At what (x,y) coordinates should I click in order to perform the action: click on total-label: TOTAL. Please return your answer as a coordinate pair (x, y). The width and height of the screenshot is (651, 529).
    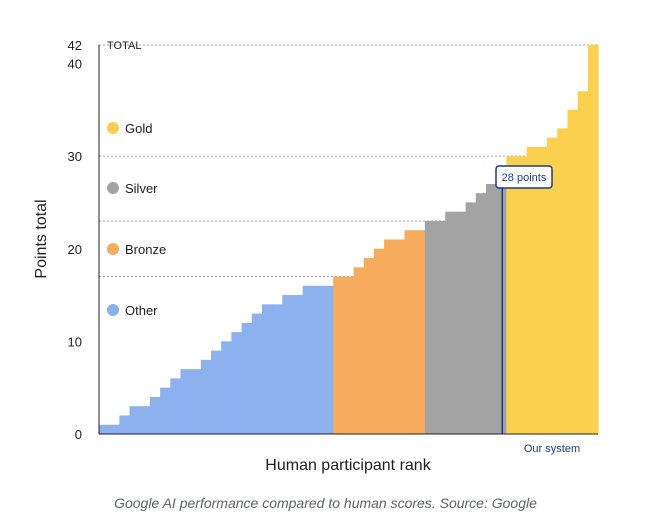
    Looking at the image, I should click on (124, 46).